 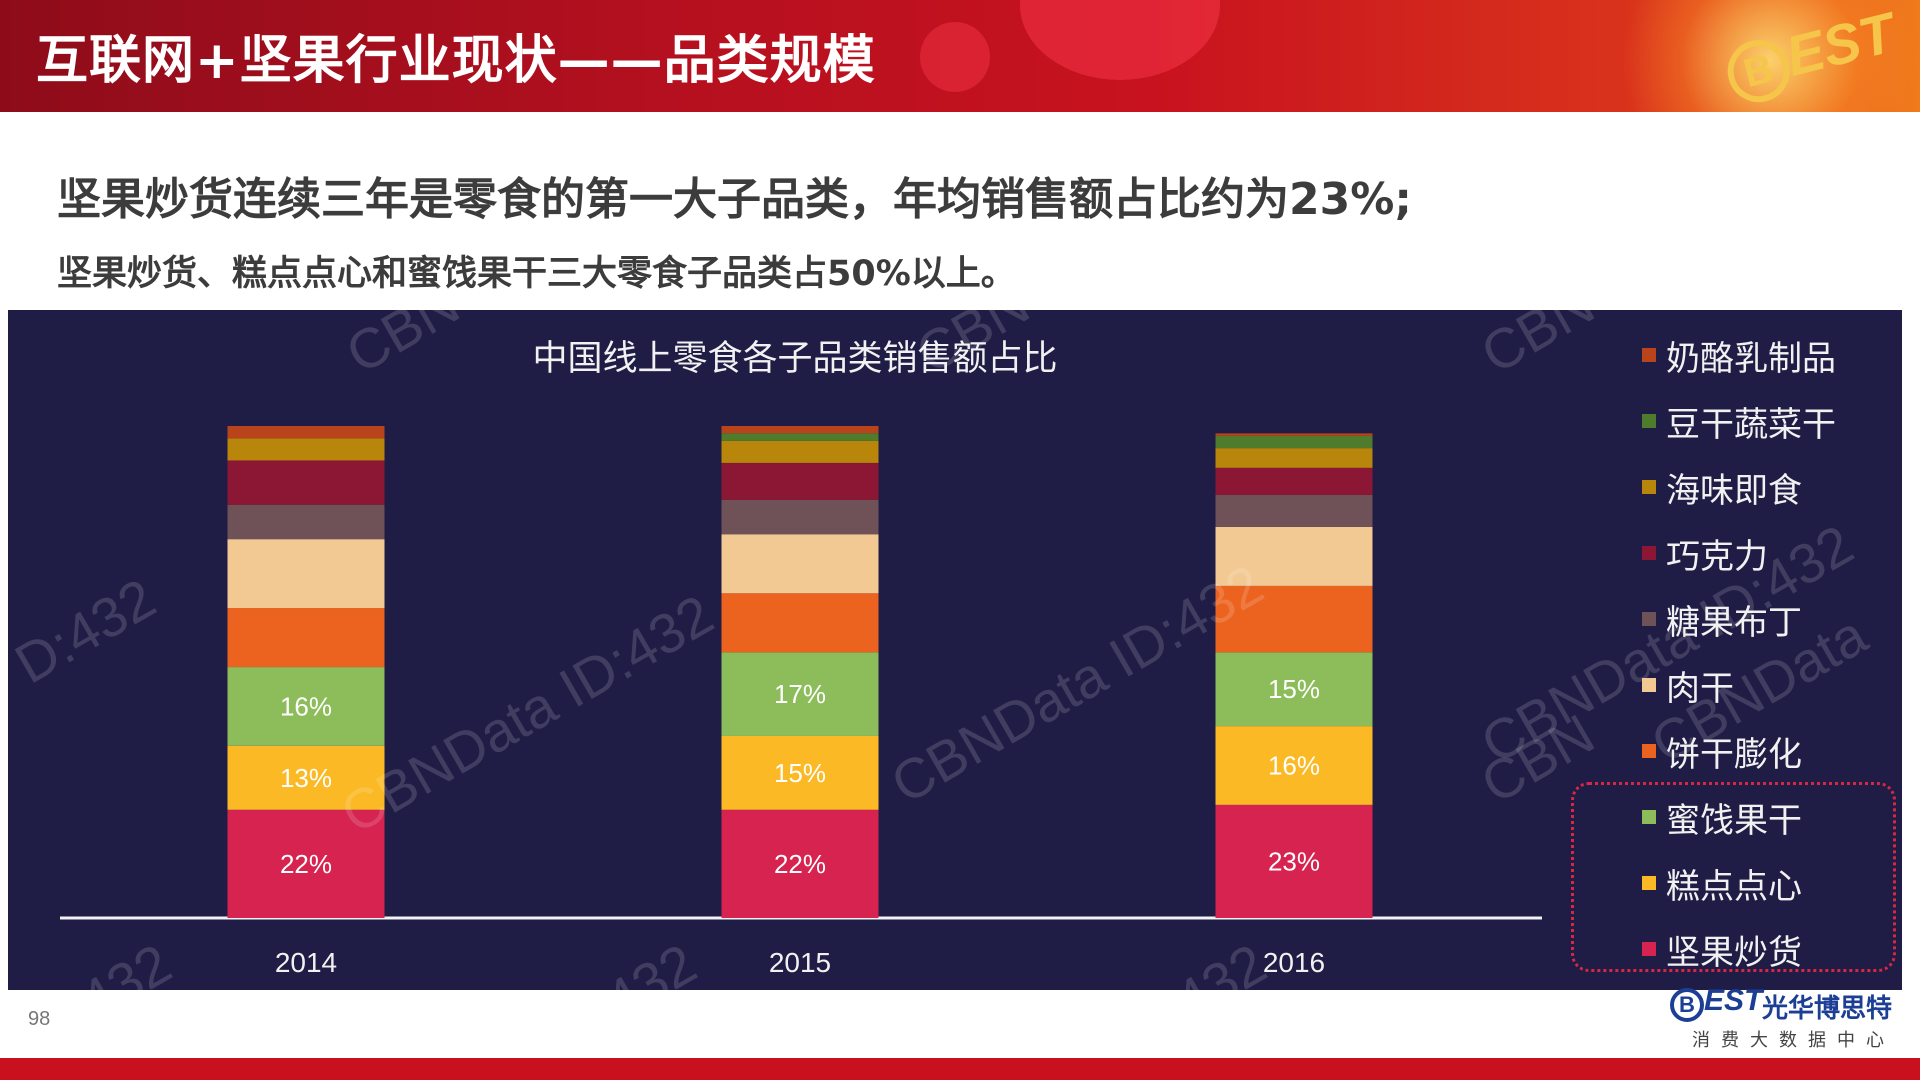 What do you see at coordinates (1700, 688) in the screenshot?
I see `legend-label: 肉干` at bounding box center [1700, 688].